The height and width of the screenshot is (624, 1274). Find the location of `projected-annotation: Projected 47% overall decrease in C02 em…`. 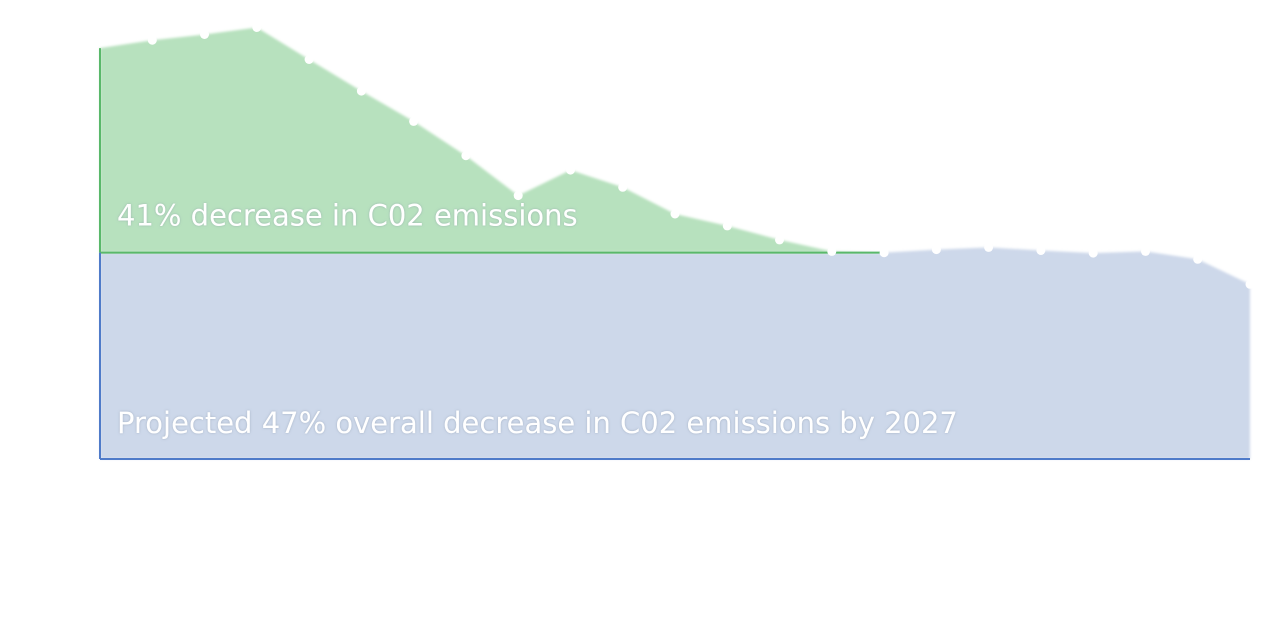

projected-annotation: Projected 47% overall decrease in C02 em… is located at coordinates (537, 423).